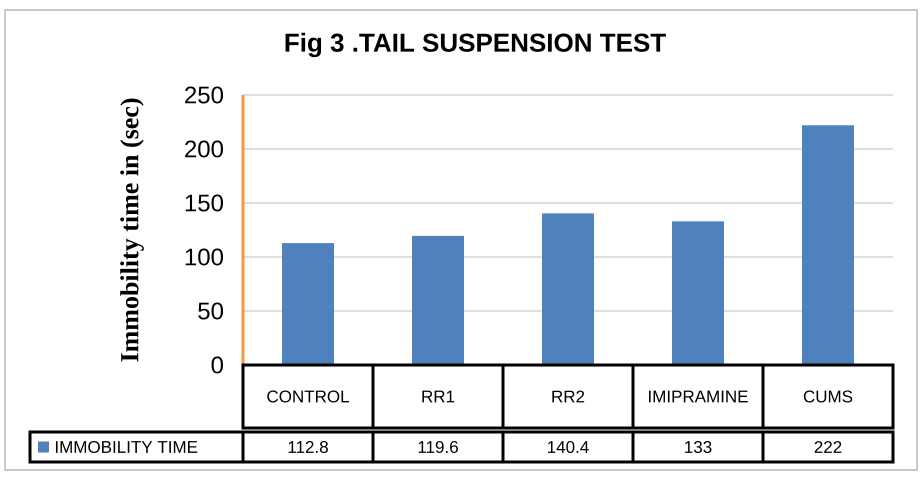  I want to click on data-label: 119.6, so click(438, 446).